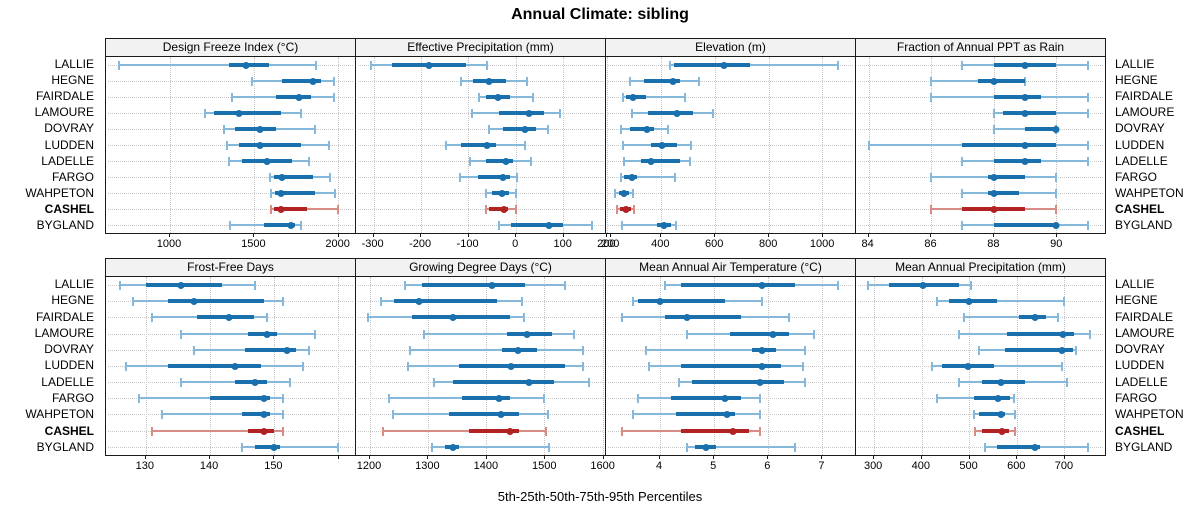  Describe the element at coordinates (230, 366) in the screenshot. I see `percentile-row-ludden` at that location.